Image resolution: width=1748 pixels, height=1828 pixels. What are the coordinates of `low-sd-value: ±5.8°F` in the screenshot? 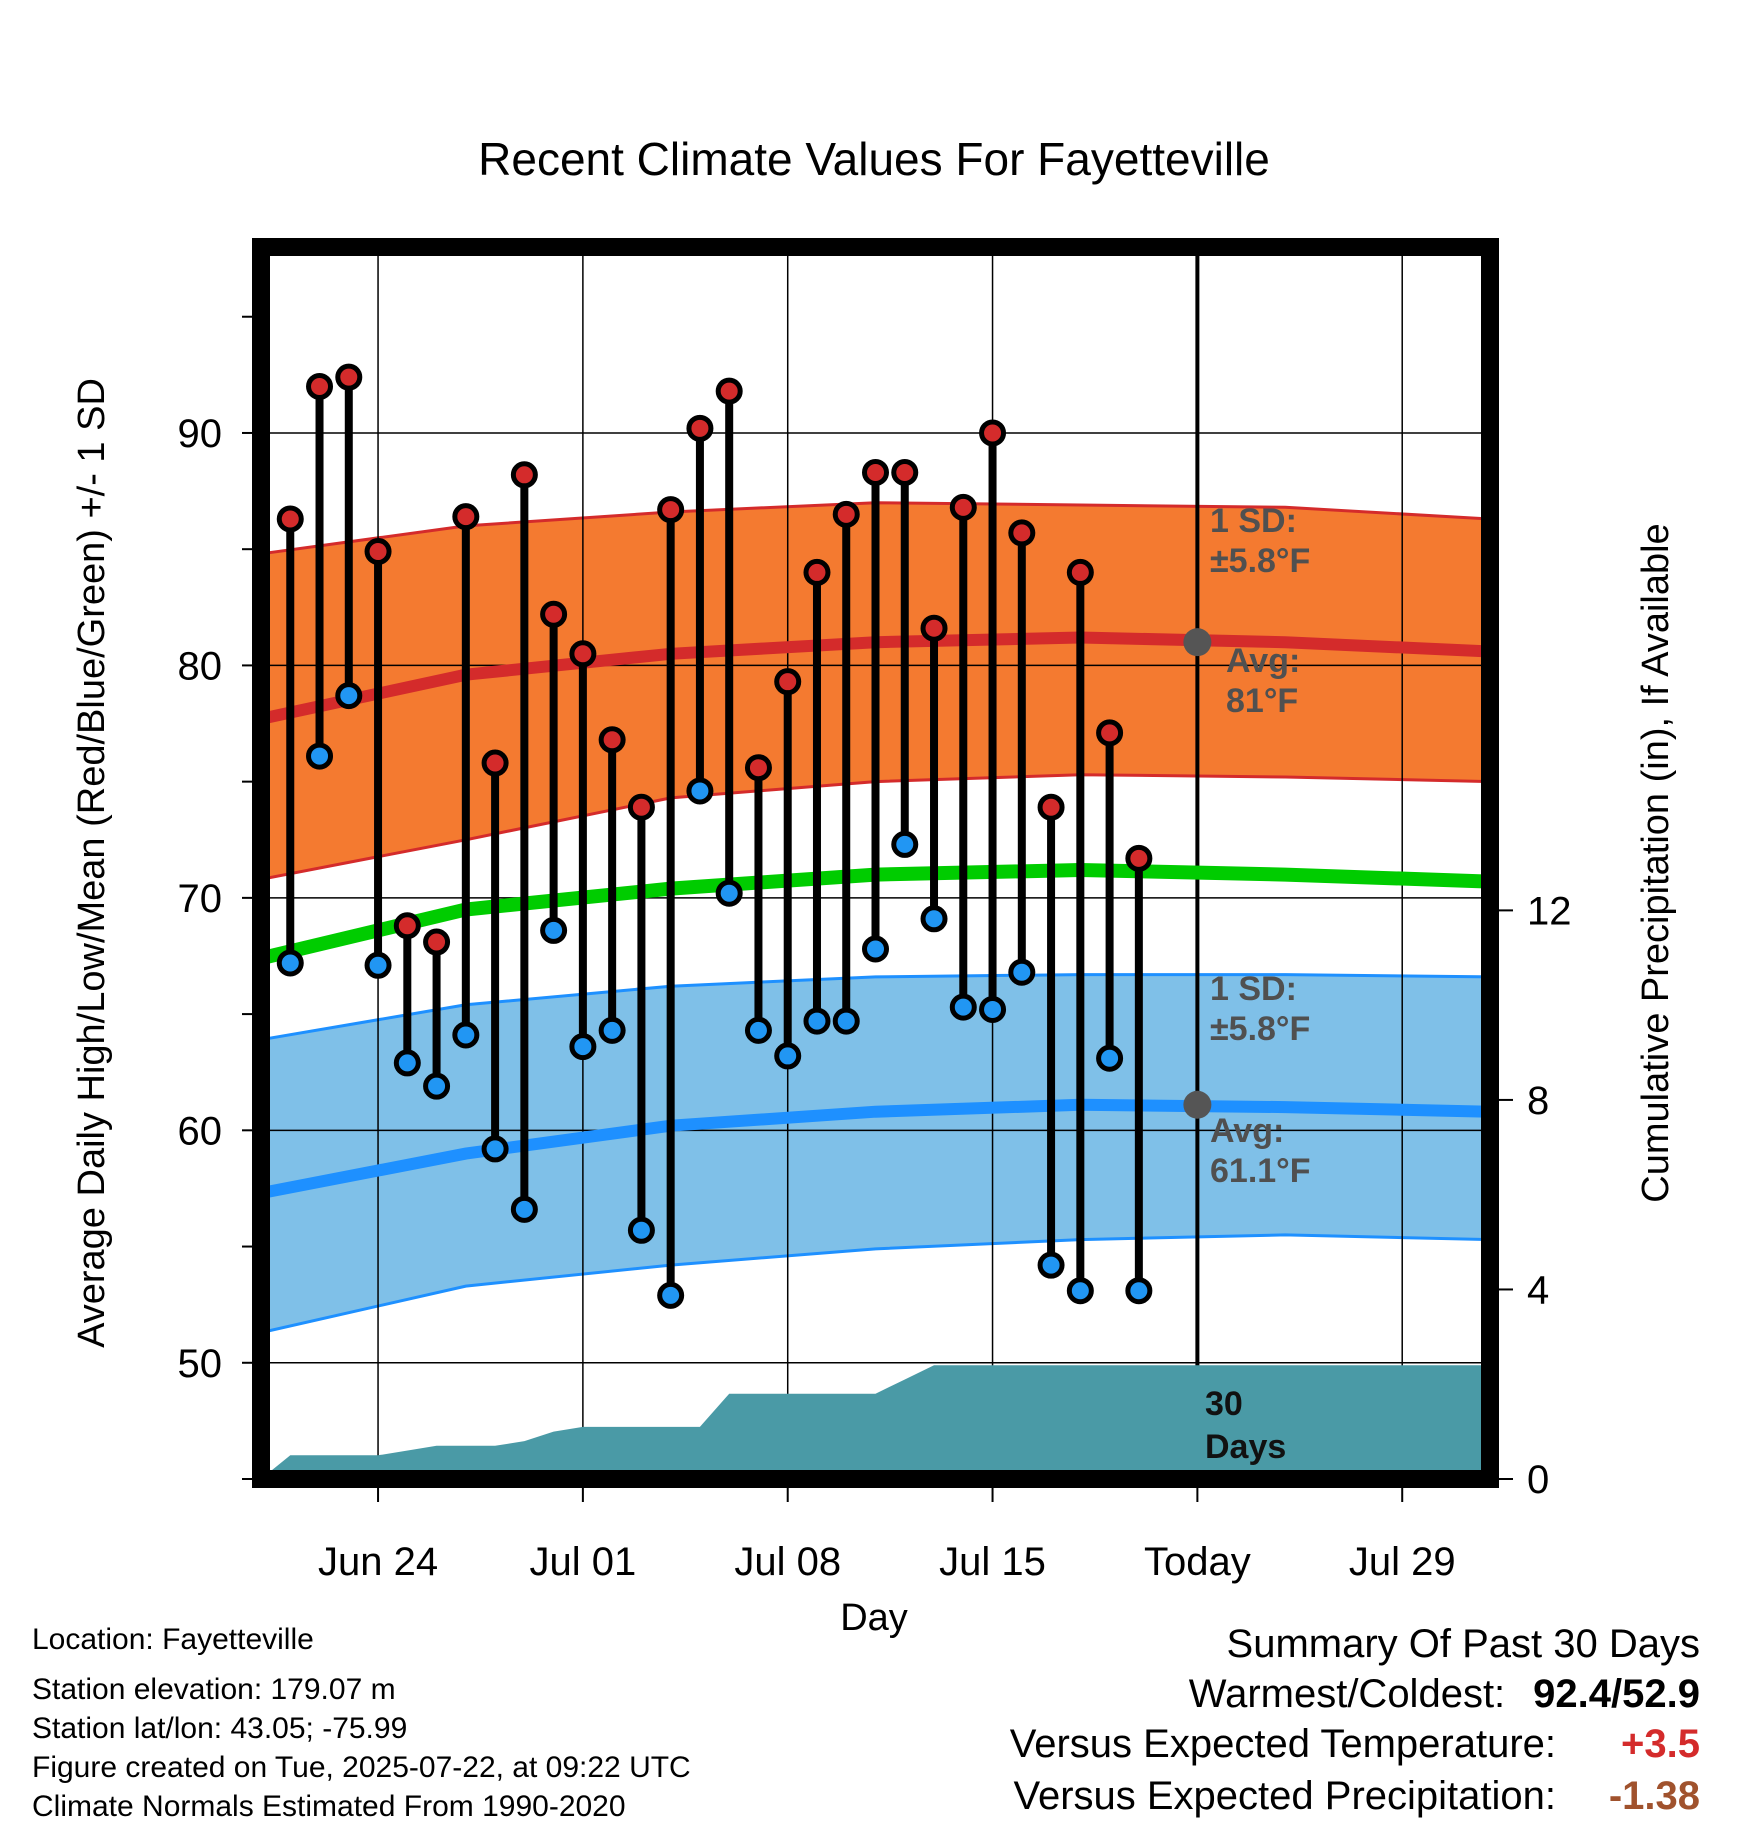 It's located at (1260, 1029).